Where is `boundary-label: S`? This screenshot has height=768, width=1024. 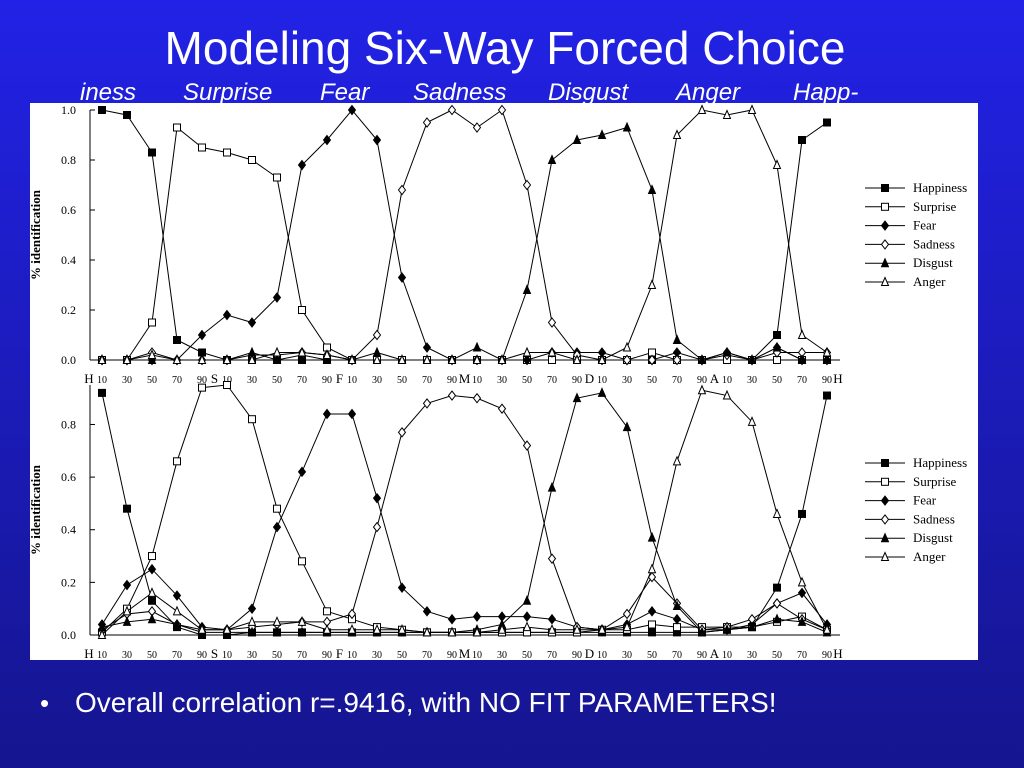 boundary-label: S is located at coordinates (214, 378).